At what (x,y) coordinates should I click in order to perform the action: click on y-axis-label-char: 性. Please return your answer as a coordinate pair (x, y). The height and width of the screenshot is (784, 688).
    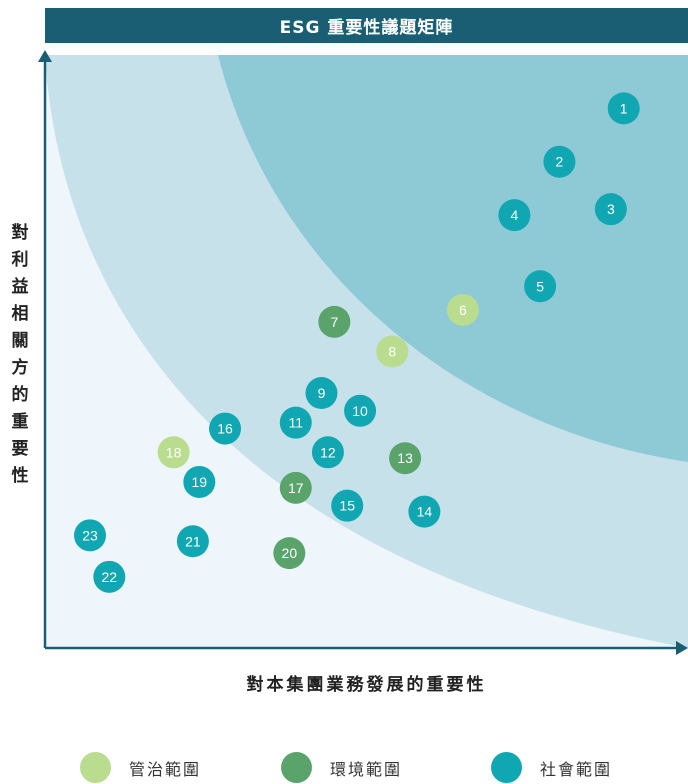
    Looking at the image, I should click on (20, 476).